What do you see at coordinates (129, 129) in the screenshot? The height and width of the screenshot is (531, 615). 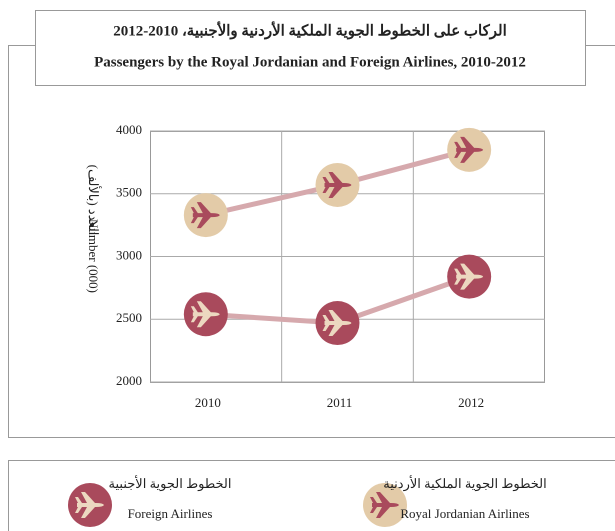 I see `y-tick-label: 4000` at bounding box center [129, 129].